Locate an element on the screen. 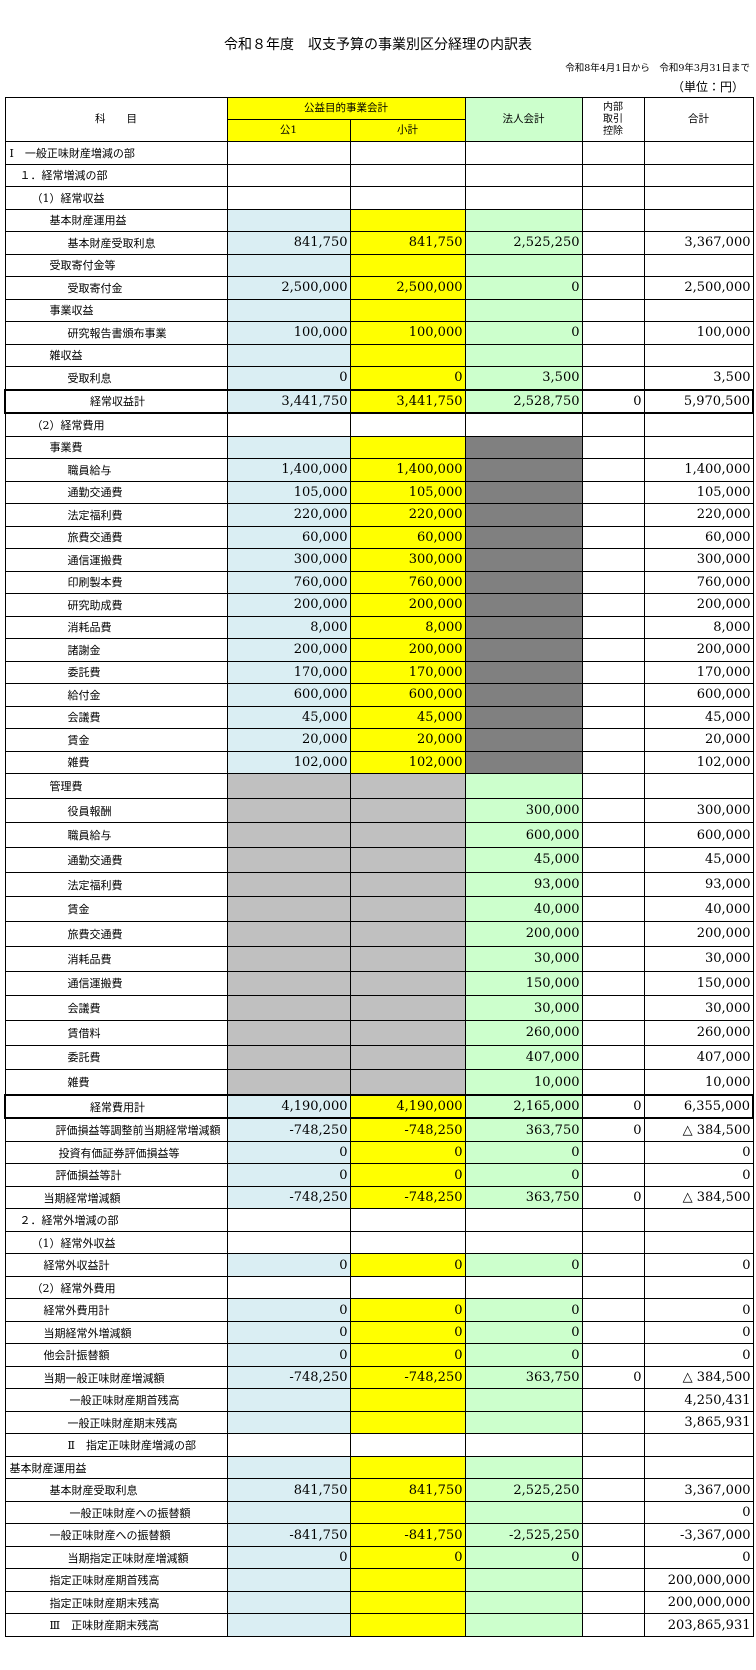  table-row: 委託費 407,000 407,000 is located at coordinates (379, 1057).